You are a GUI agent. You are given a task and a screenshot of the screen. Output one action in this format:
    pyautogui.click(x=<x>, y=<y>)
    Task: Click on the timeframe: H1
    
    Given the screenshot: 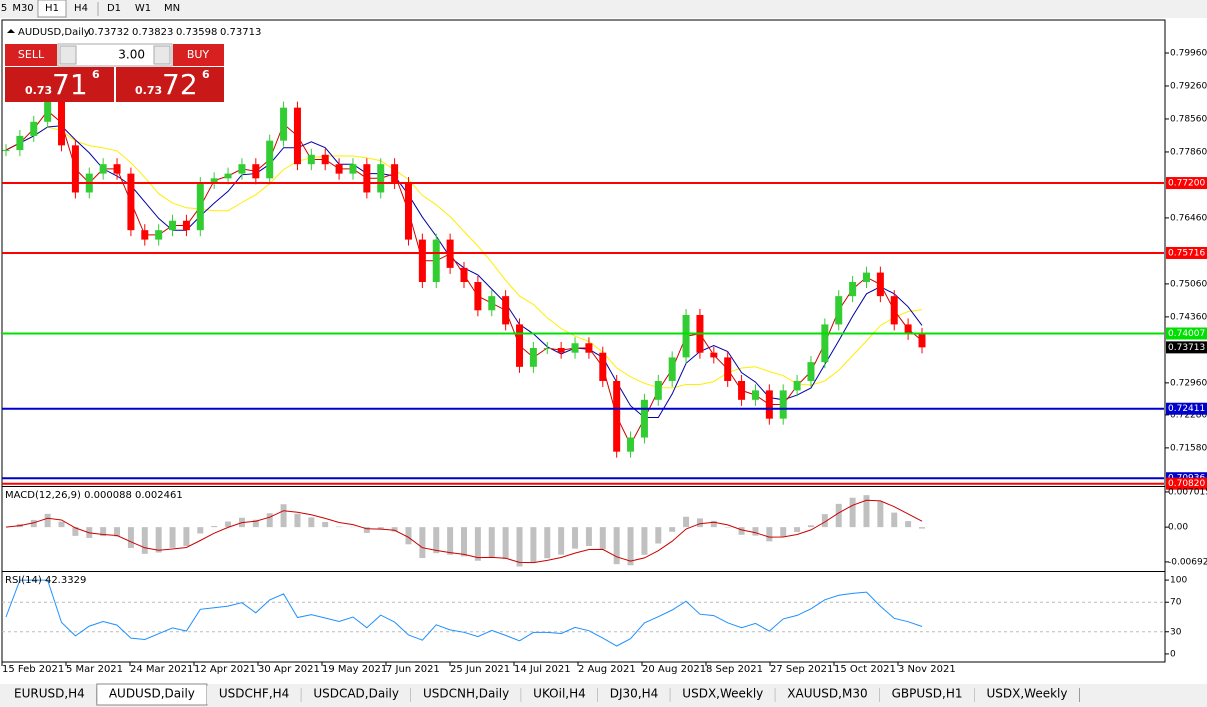 What is the action you would take?
    pyautogui.click(x=52, y=8)
    